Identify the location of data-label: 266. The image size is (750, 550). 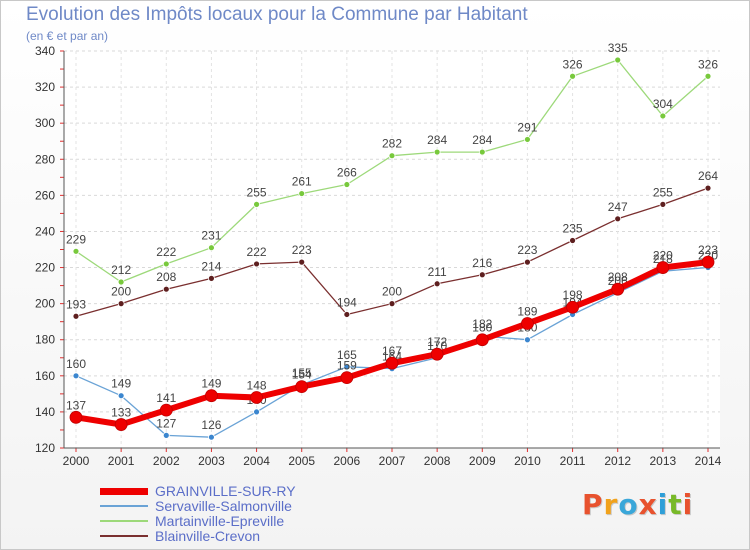
(347, 173).